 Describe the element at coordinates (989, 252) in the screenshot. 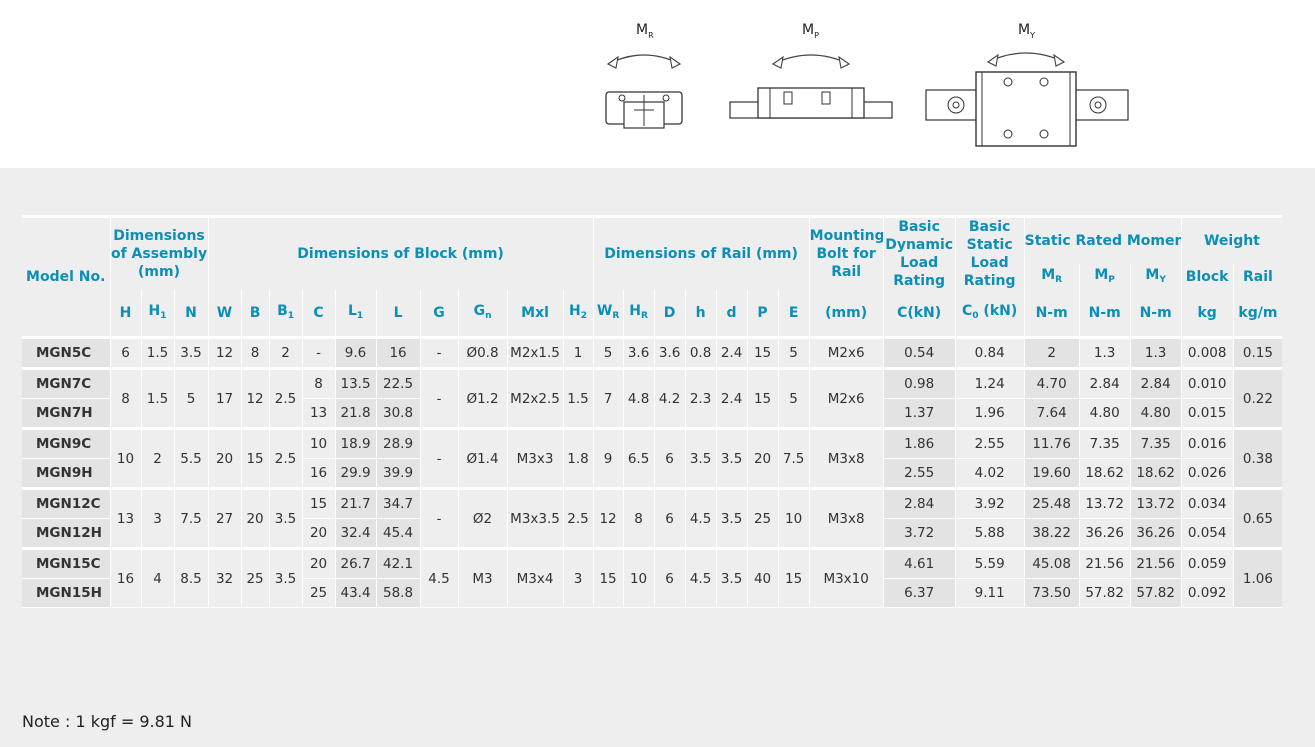

I see `header-static: Basic Static Load Rating` at that location.